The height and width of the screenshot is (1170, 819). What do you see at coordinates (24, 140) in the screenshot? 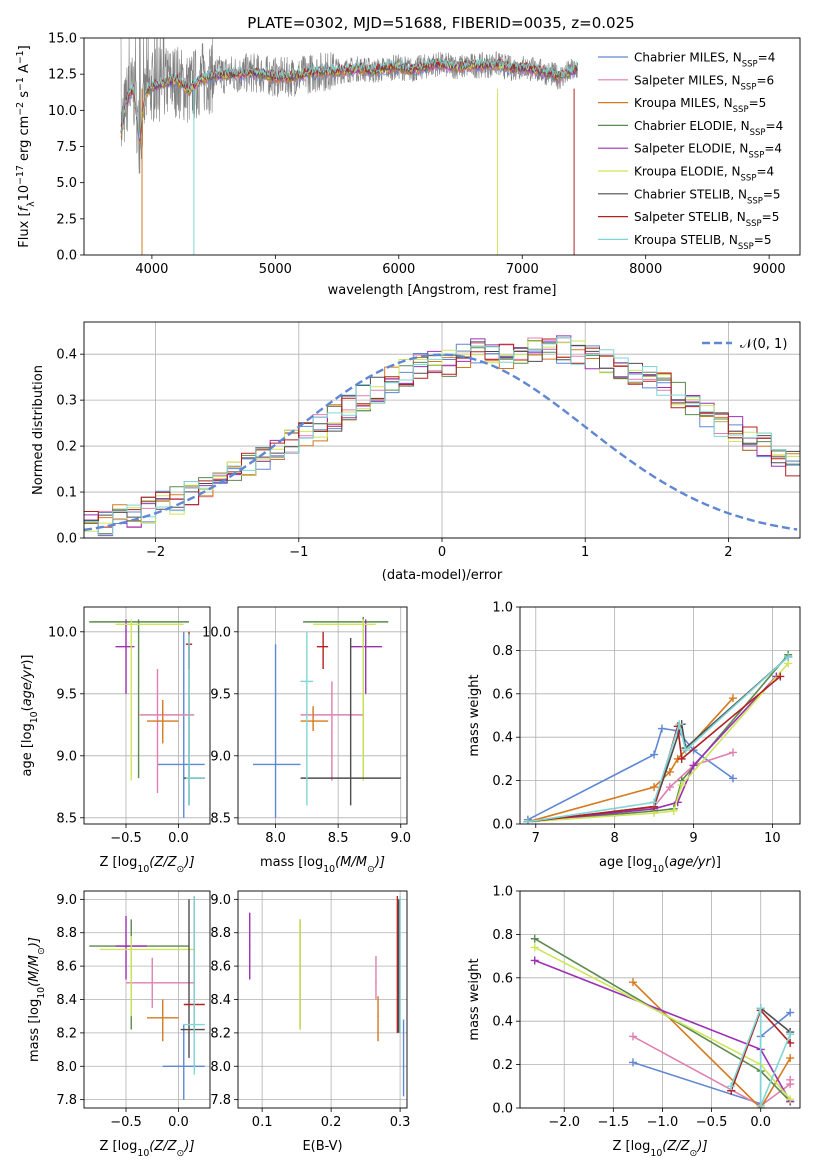
I see `y-axis-label-part: erg cm` at bounding box center [24, 140].